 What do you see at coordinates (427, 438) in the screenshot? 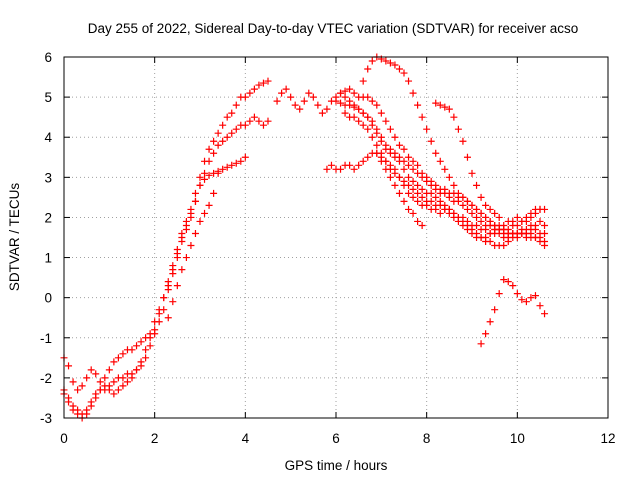
I see `x-tick-label: 8` at bounding box center [427, 438].